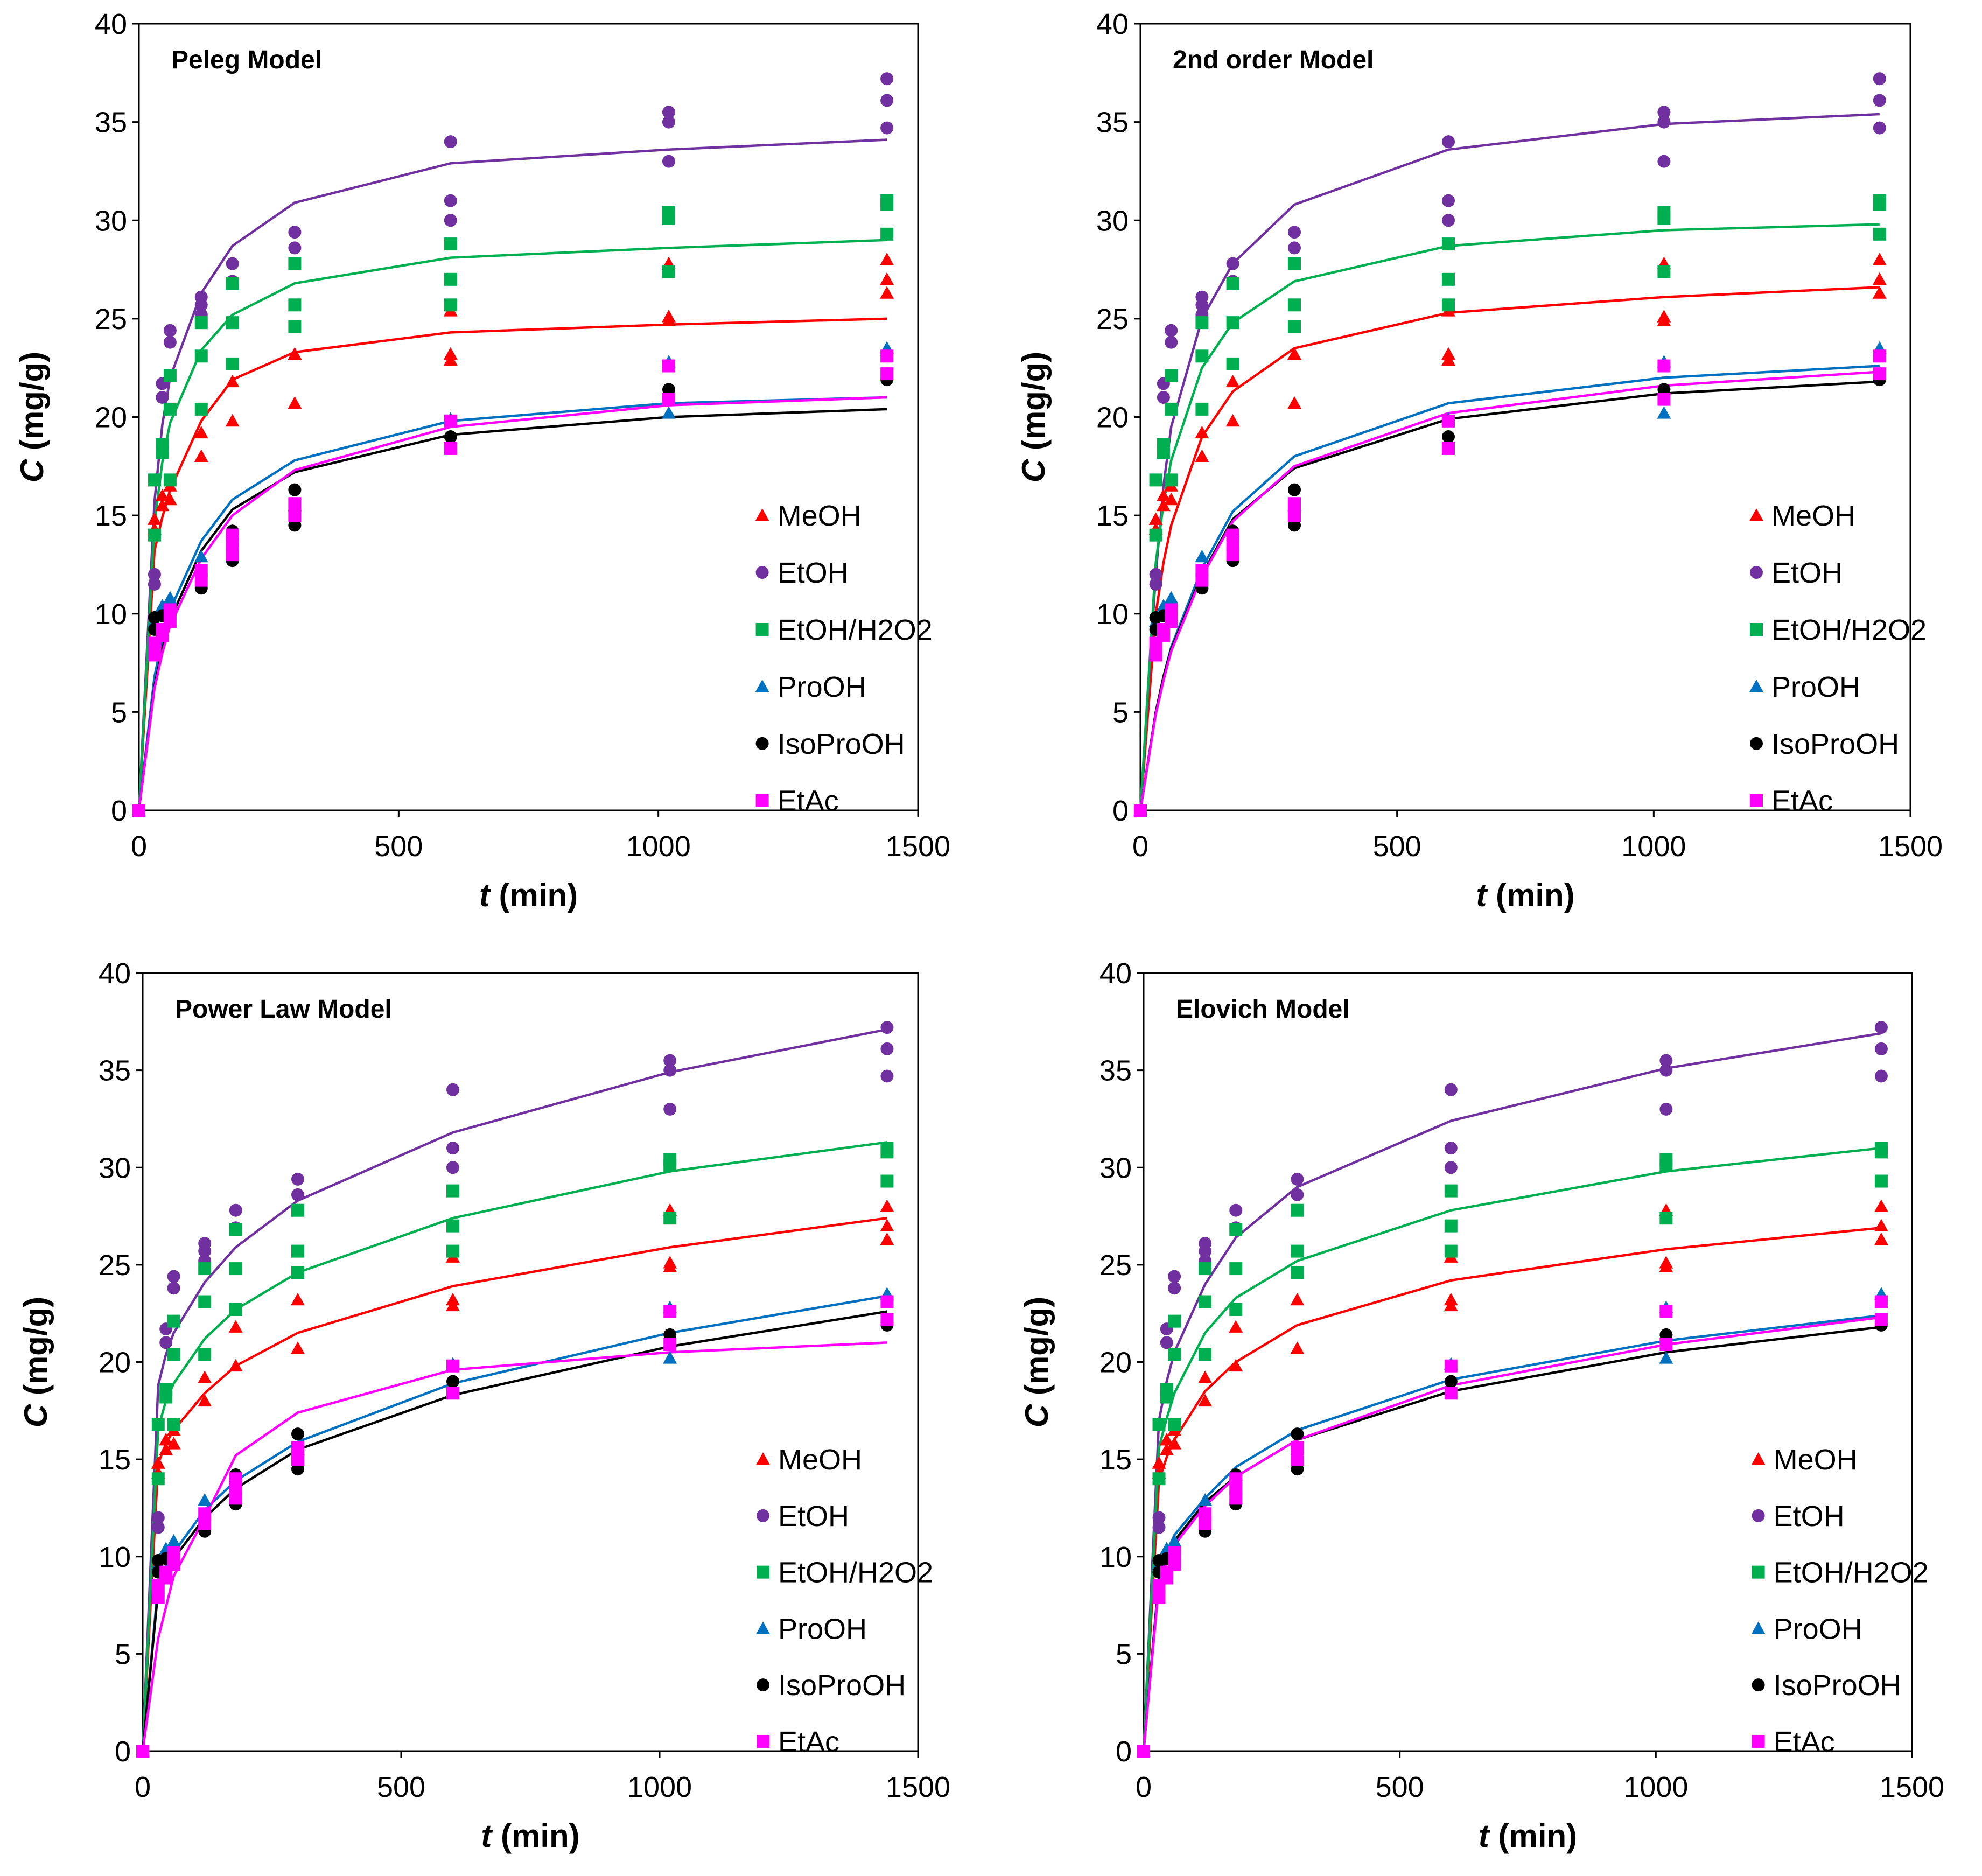 This screenshot has width=1982, height=1876. What do you see at coordinates (534, 895) in the screenshot?
I see `x-axis-unit: (min)` at bounding box center [534, 895].